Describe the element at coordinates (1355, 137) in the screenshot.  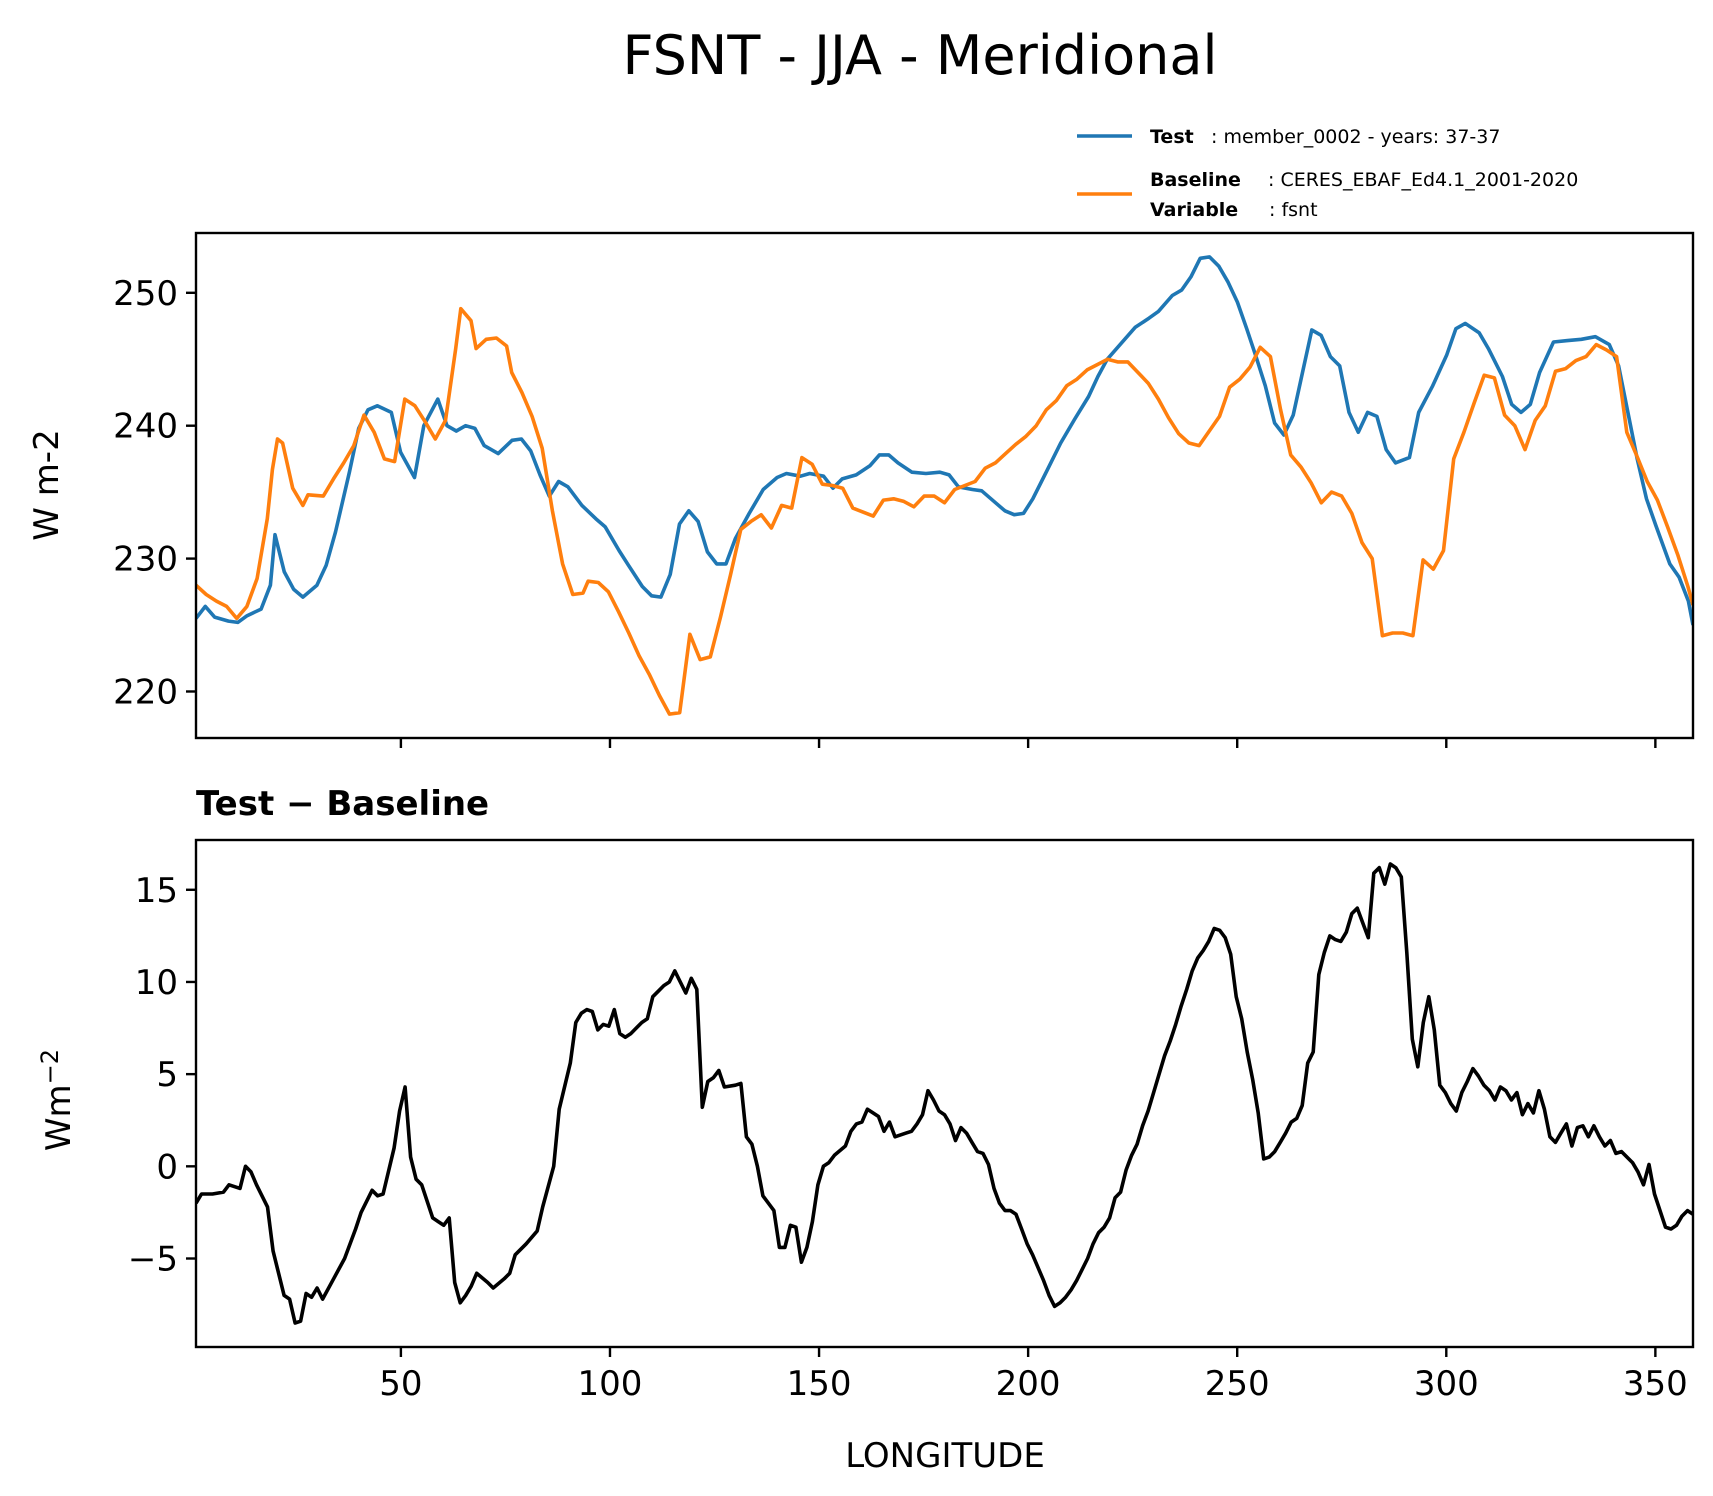
I see `legend-test-text: : member_0002 - years: 37-37` at that location.